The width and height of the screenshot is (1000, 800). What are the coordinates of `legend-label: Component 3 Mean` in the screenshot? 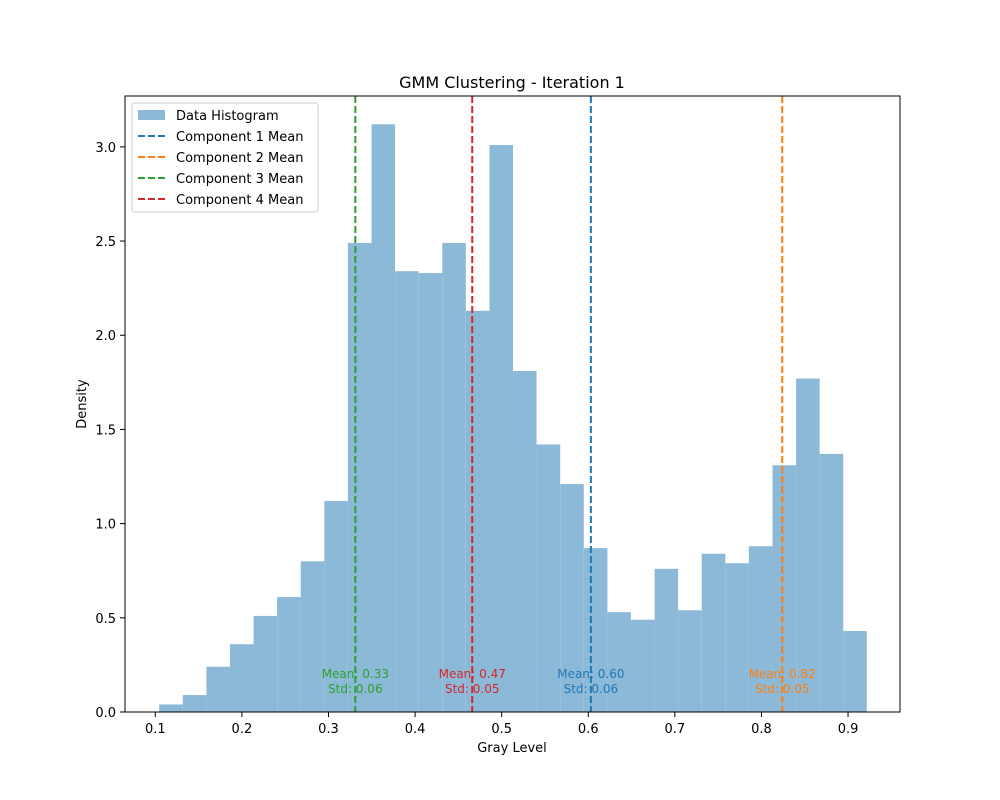 It's located at (239, 179).